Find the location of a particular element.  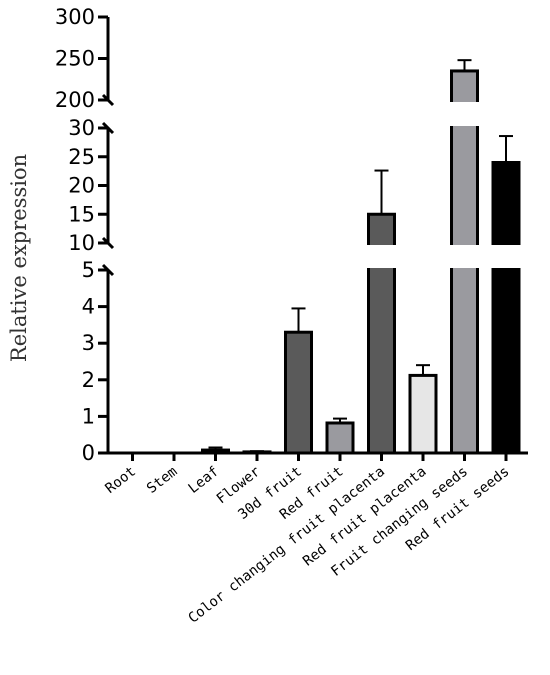

y-tick-label: 25 is located at coordinates (81, 157).